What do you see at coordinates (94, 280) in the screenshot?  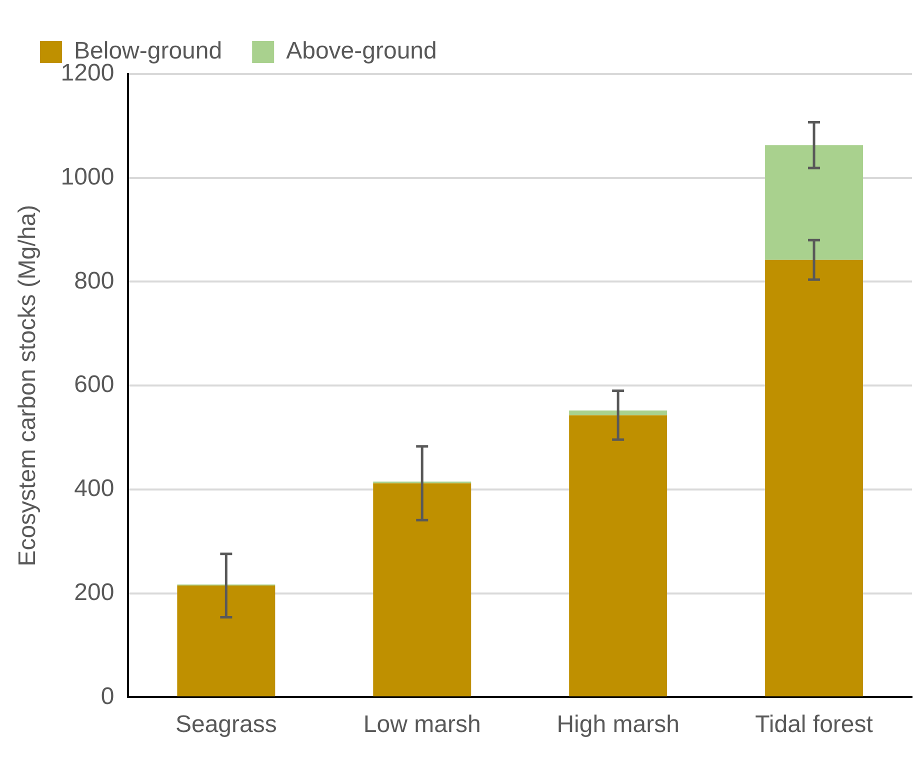 I see `y-tick-label: 800` at bounding box center [94, 280].